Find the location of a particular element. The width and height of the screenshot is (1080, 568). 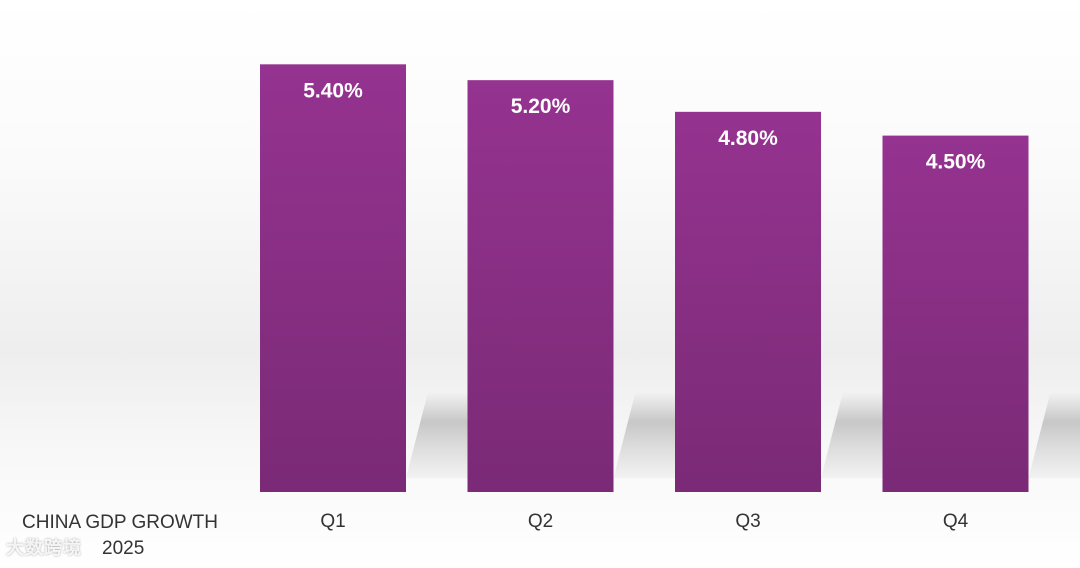

category-label-q2: Q2 is located at coordinates (540, 521).